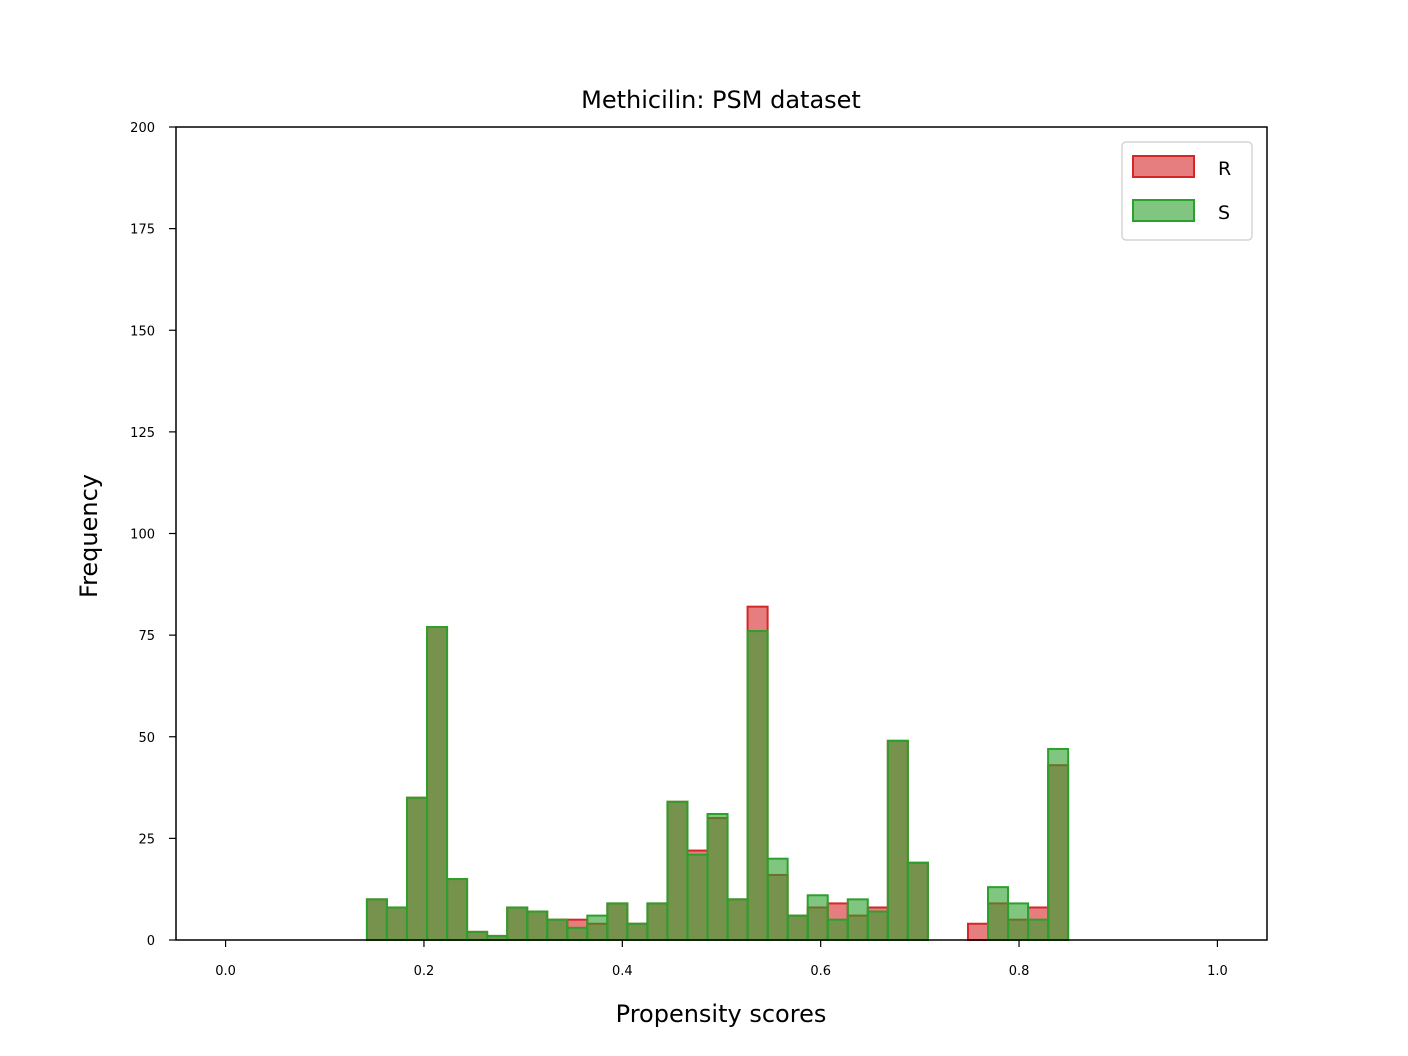 The image size is (1408, 1056). What do you see at coordinates (146, 839) in the screenshot?
I see `y-tick-label: 25` at bounding box center [146, 839].